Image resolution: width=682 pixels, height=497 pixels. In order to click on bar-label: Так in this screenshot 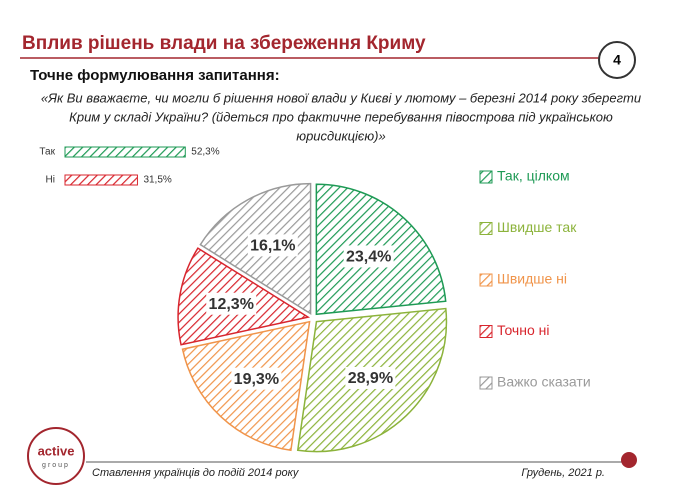, I will do `click(47, 152)`.